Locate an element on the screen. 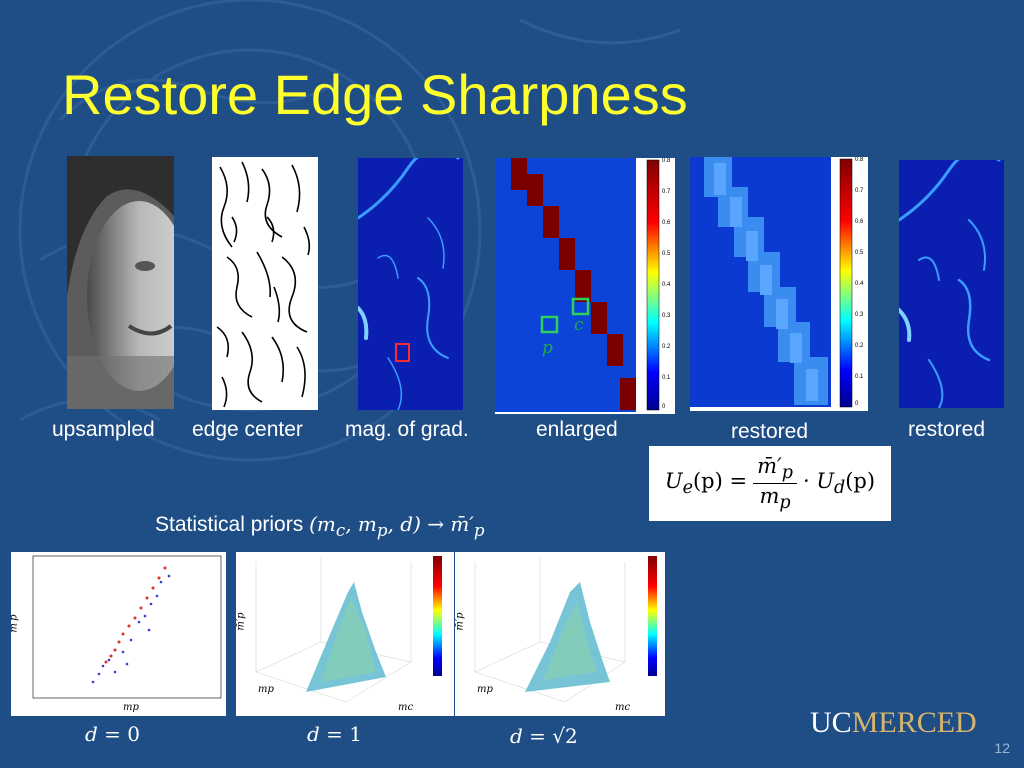 The width and height of the screenshot is (1024, 768). formula-rhs: · Ud(p) is located at coordinates (839, 483).